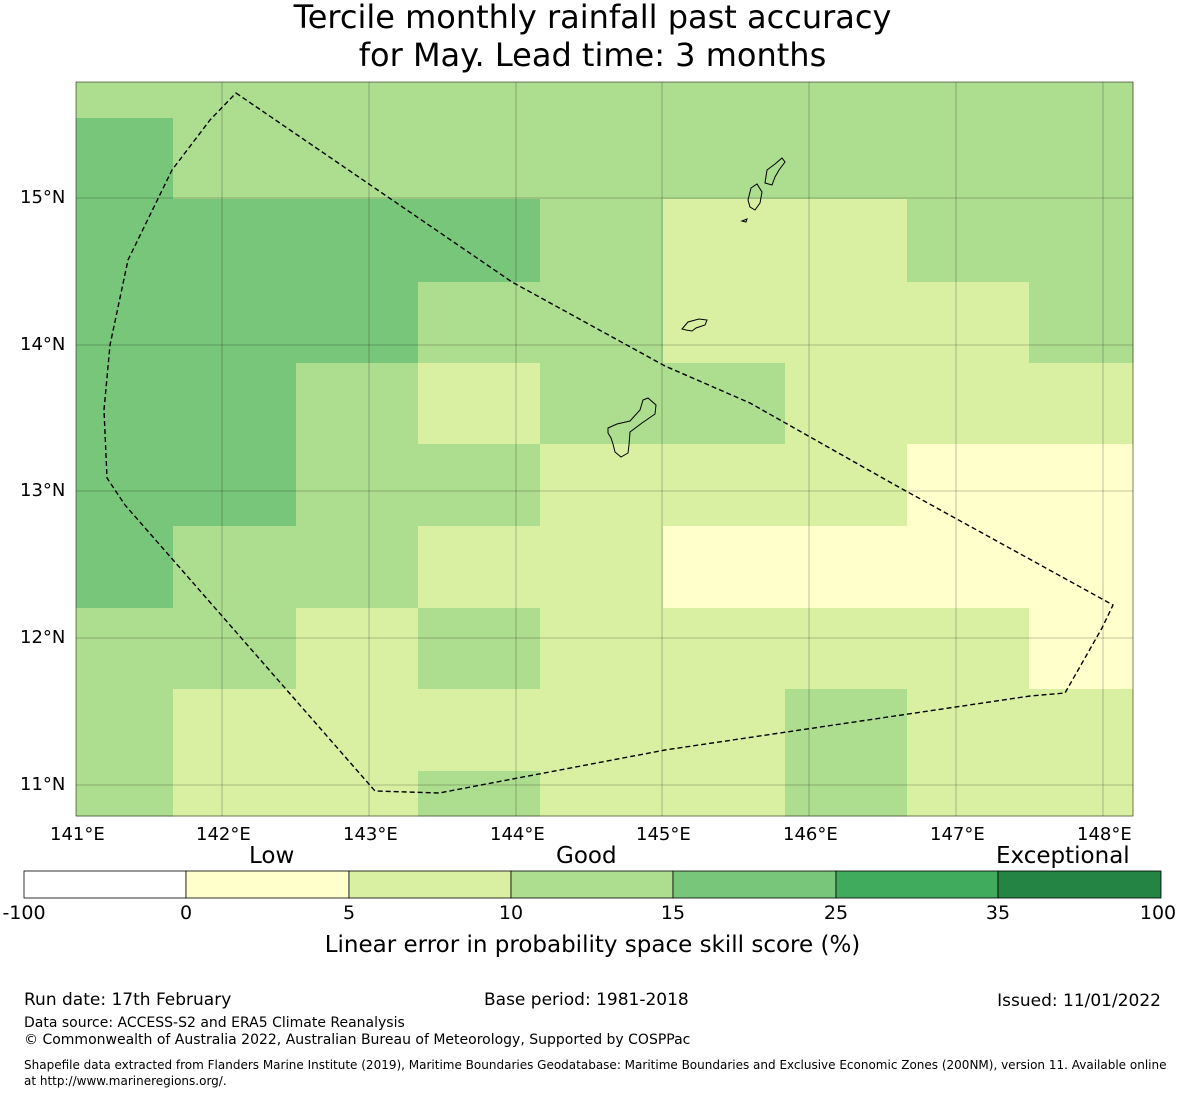 This screenshot has height=1095, width=1185. Describe the element at coordinates (775, 171) in the screenshot. I see `island-saipan` at that location.